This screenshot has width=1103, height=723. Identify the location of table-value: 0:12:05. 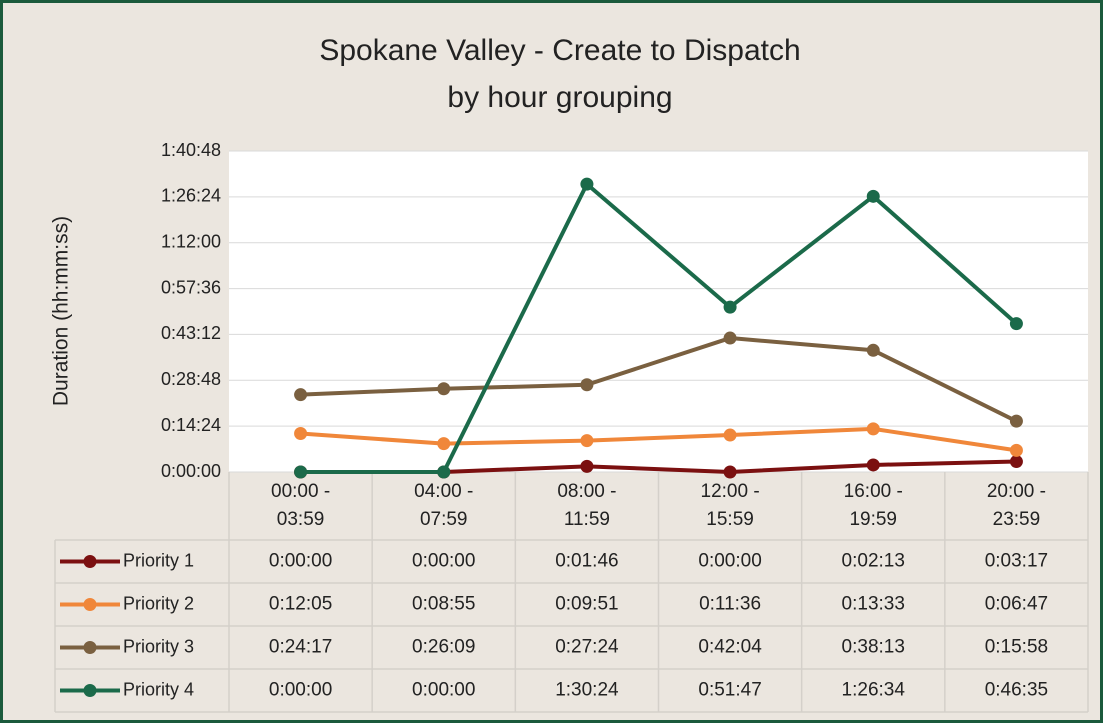
(300, 604).